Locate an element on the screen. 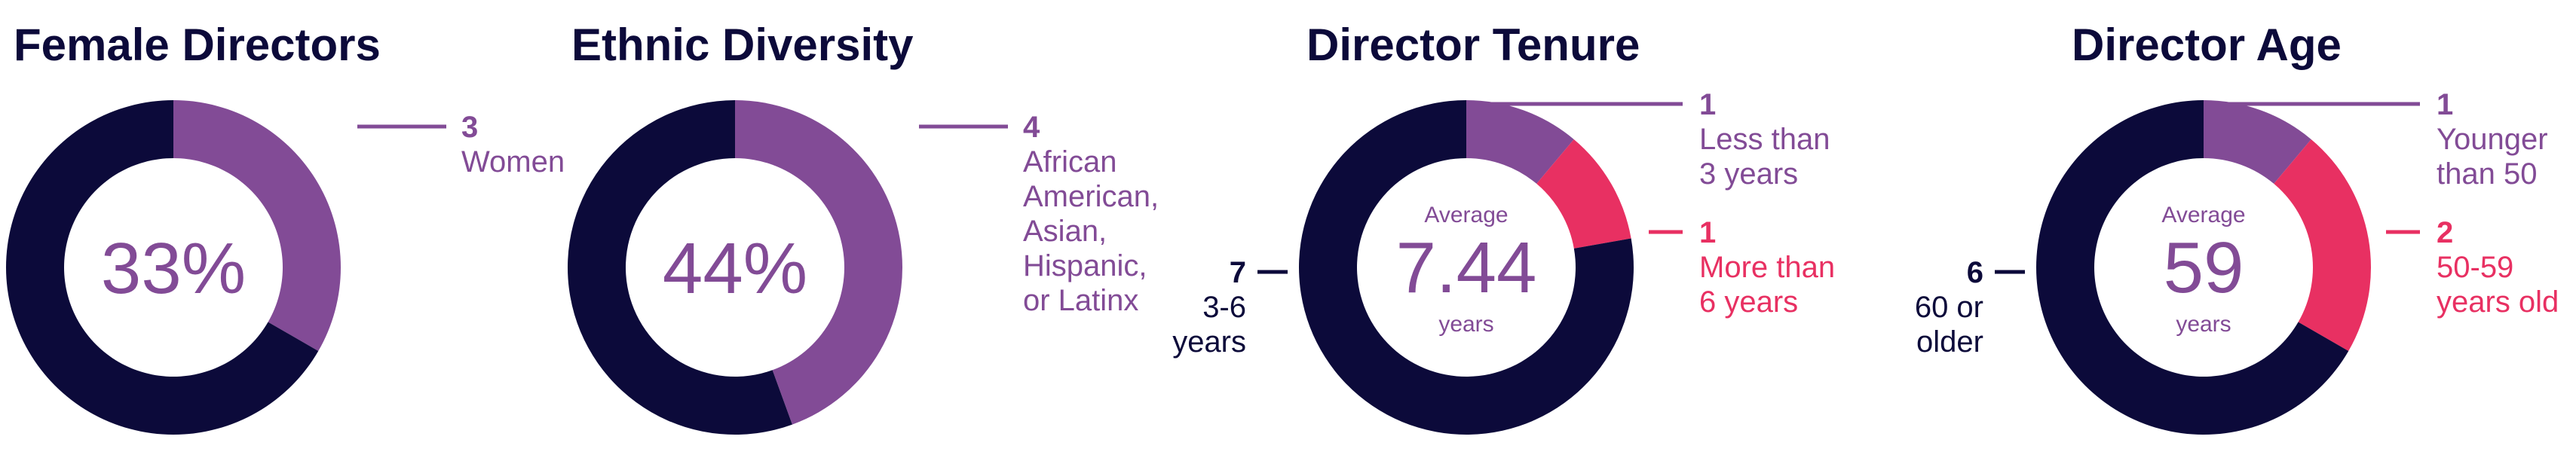  slice-count: 6 is located at coordinates (1975, 272).